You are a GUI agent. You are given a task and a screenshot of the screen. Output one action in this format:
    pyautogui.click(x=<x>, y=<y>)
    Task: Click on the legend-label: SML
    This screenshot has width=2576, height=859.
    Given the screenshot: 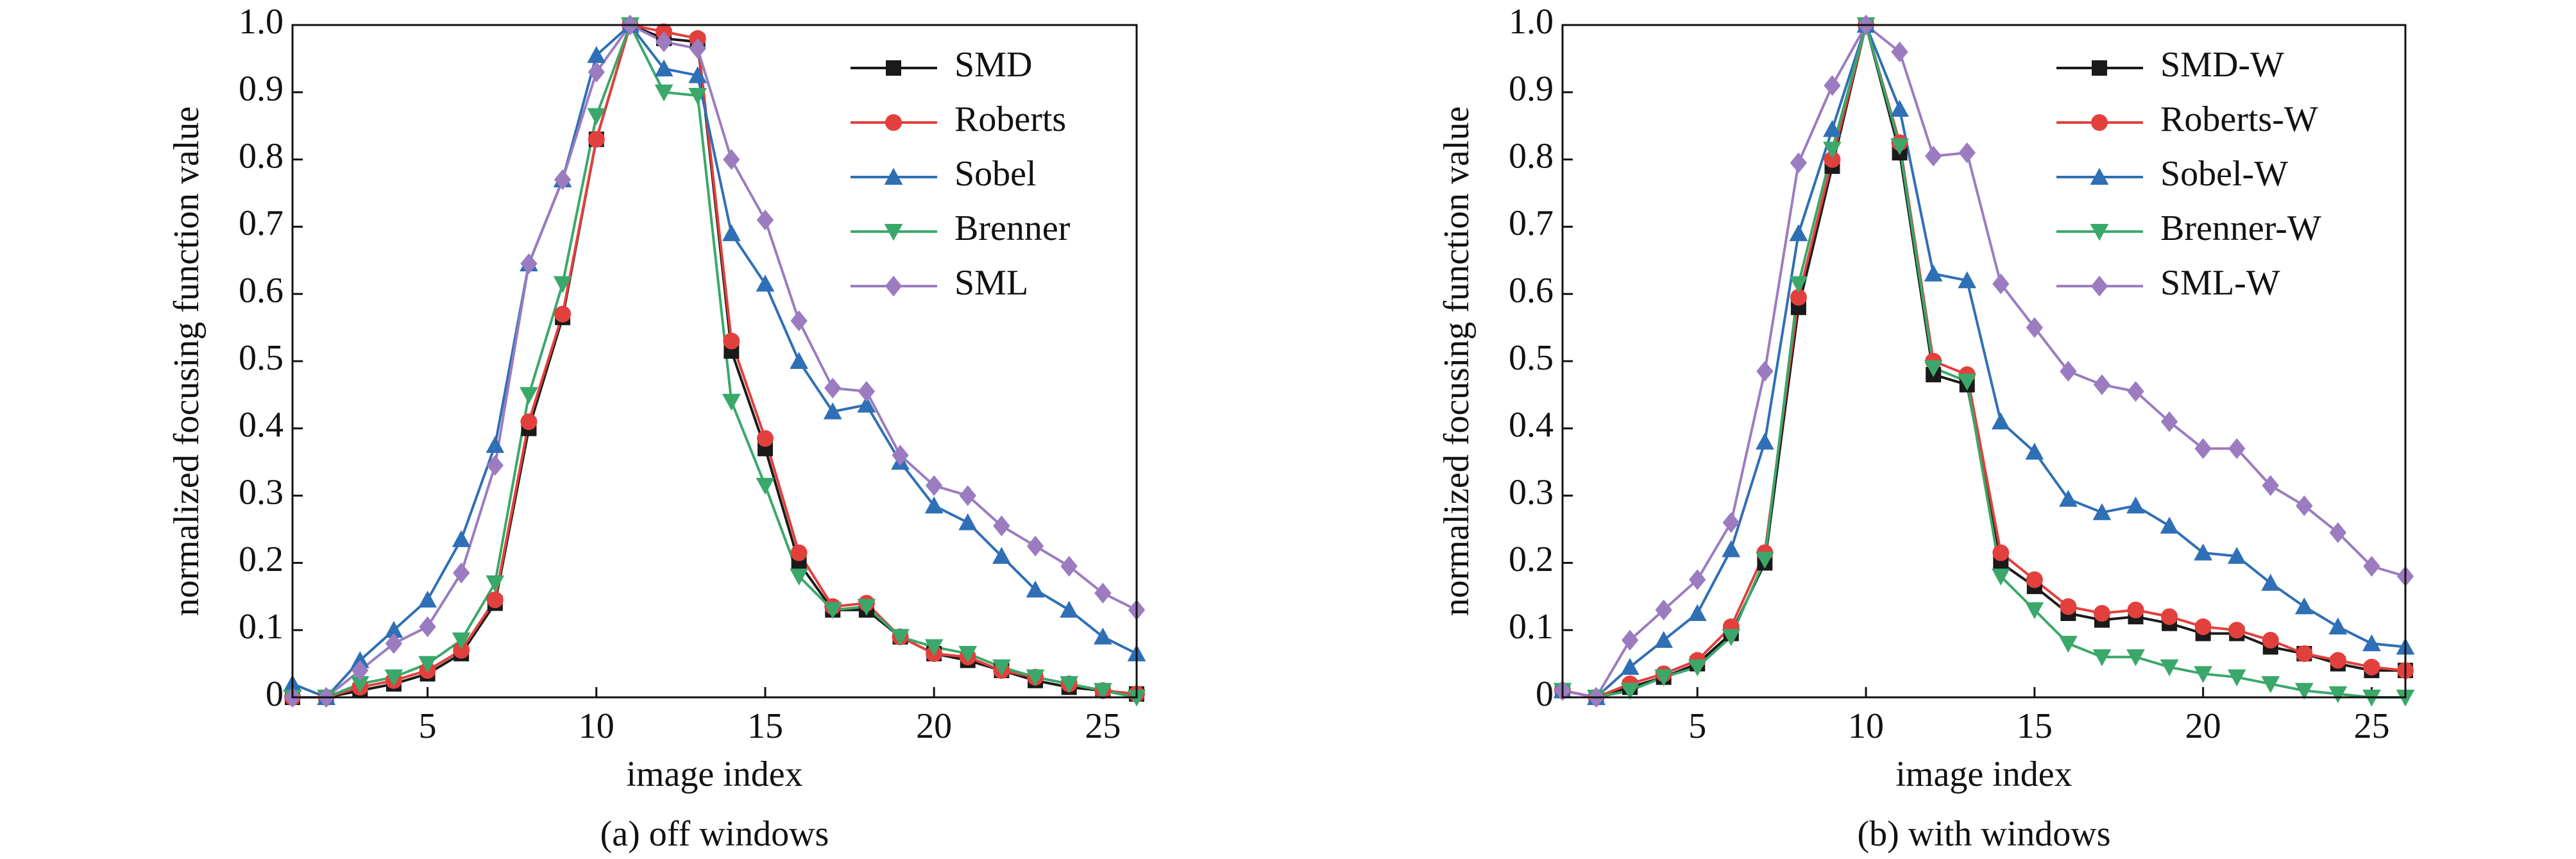 What is the action you would take?
    pyautogui.click(x=991, y=283)
    